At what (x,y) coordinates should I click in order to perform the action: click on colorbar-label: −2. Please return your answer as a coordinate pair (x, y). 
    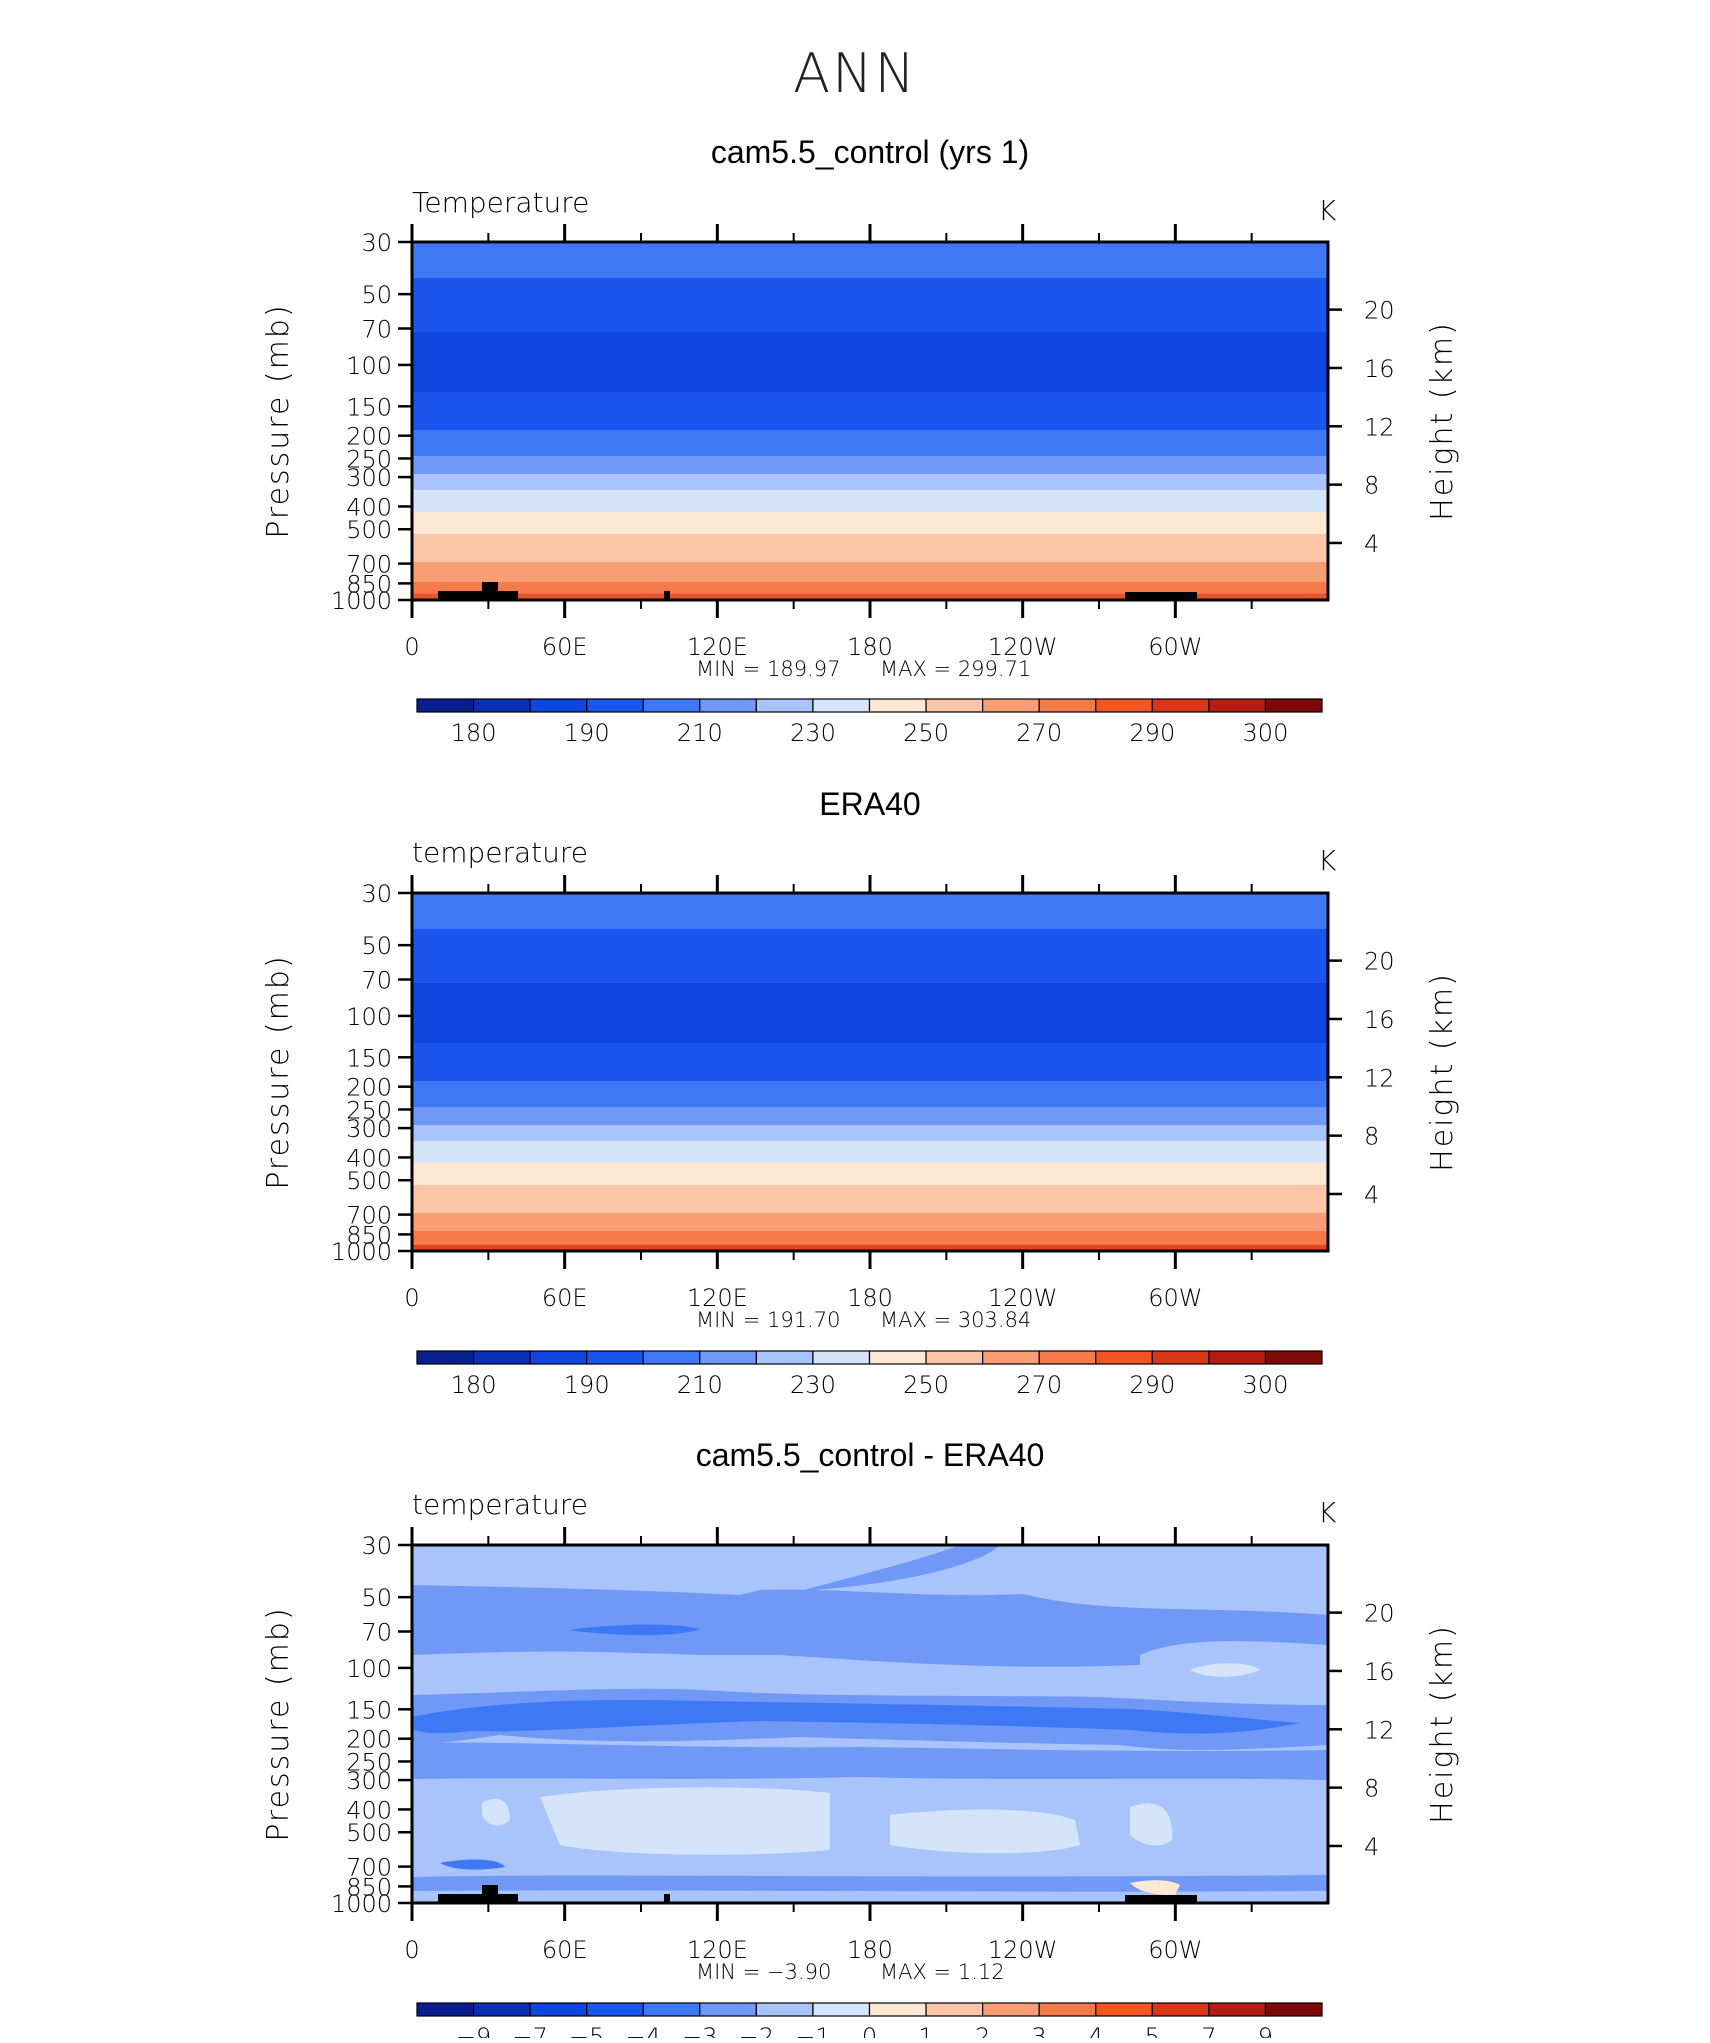
    Looking at the image, I should click on (756, 2030).